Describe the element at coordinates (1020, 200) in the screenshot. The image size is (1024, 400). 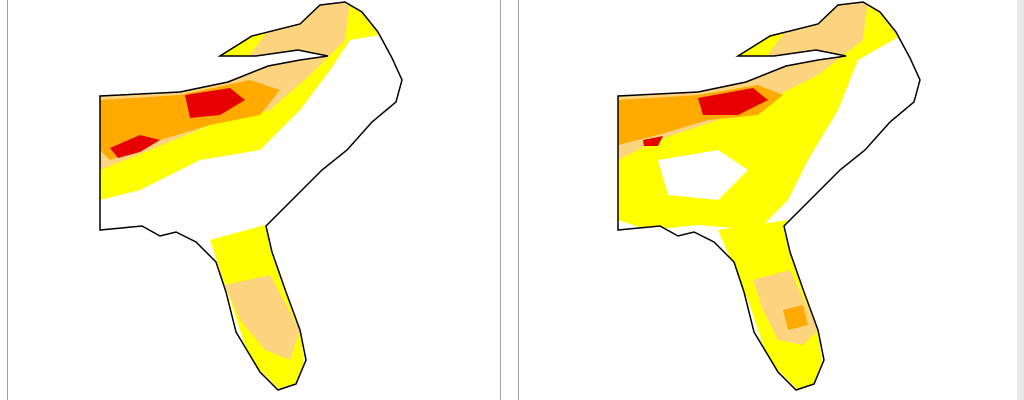
I see `scrollbar` at that location.